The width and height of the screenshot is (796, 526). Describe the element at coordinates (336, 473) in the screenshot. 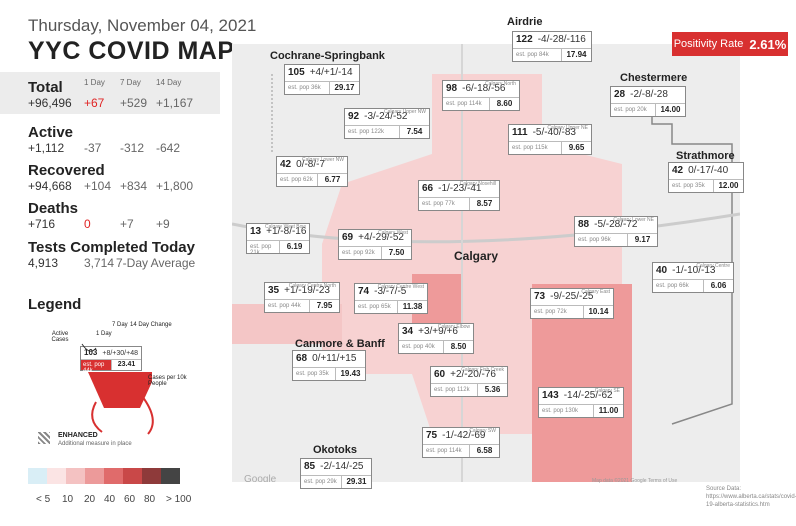

I see `region-box-okotoks: 85 -2/-14/-25 est. pop 29k 29.31` at that location.